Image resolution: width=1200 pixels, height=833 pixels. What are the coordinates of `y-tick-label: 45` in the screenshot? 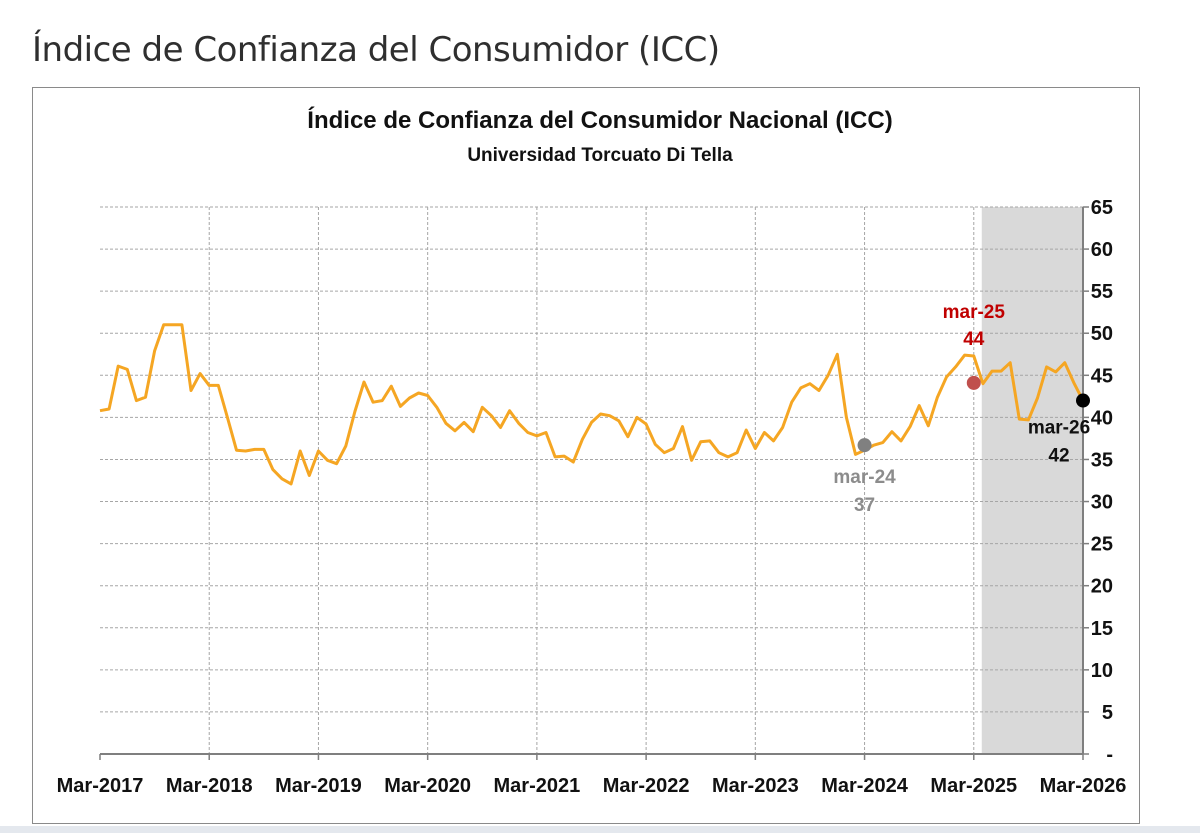 It's located at (1102, 376).